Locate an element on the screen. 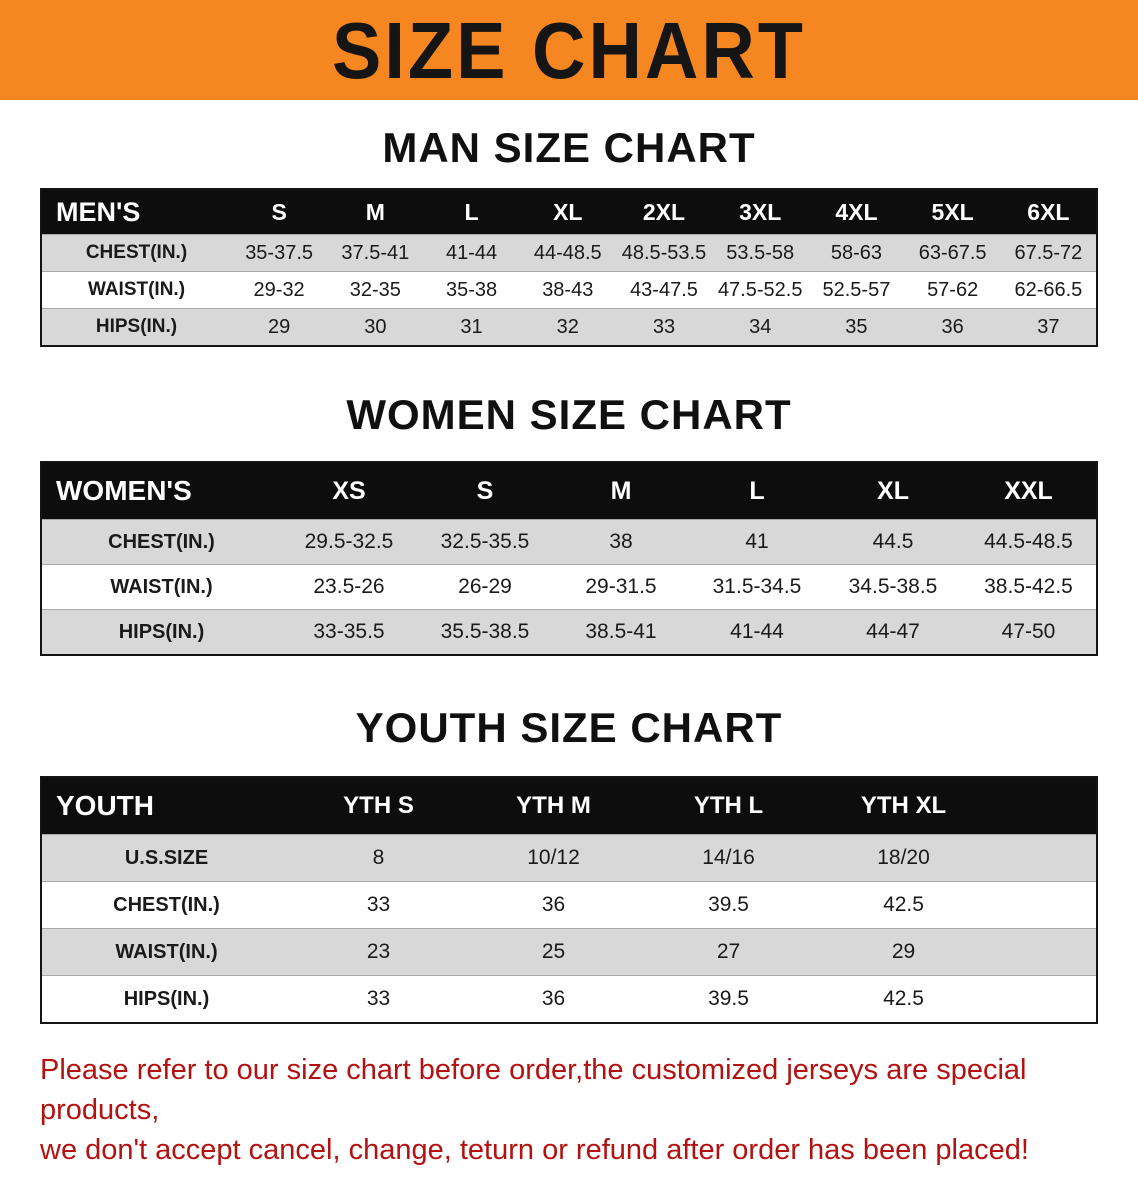  women-header-row: WOMEN'S XS S M L XL XXL is located at coordinates (569, 491).